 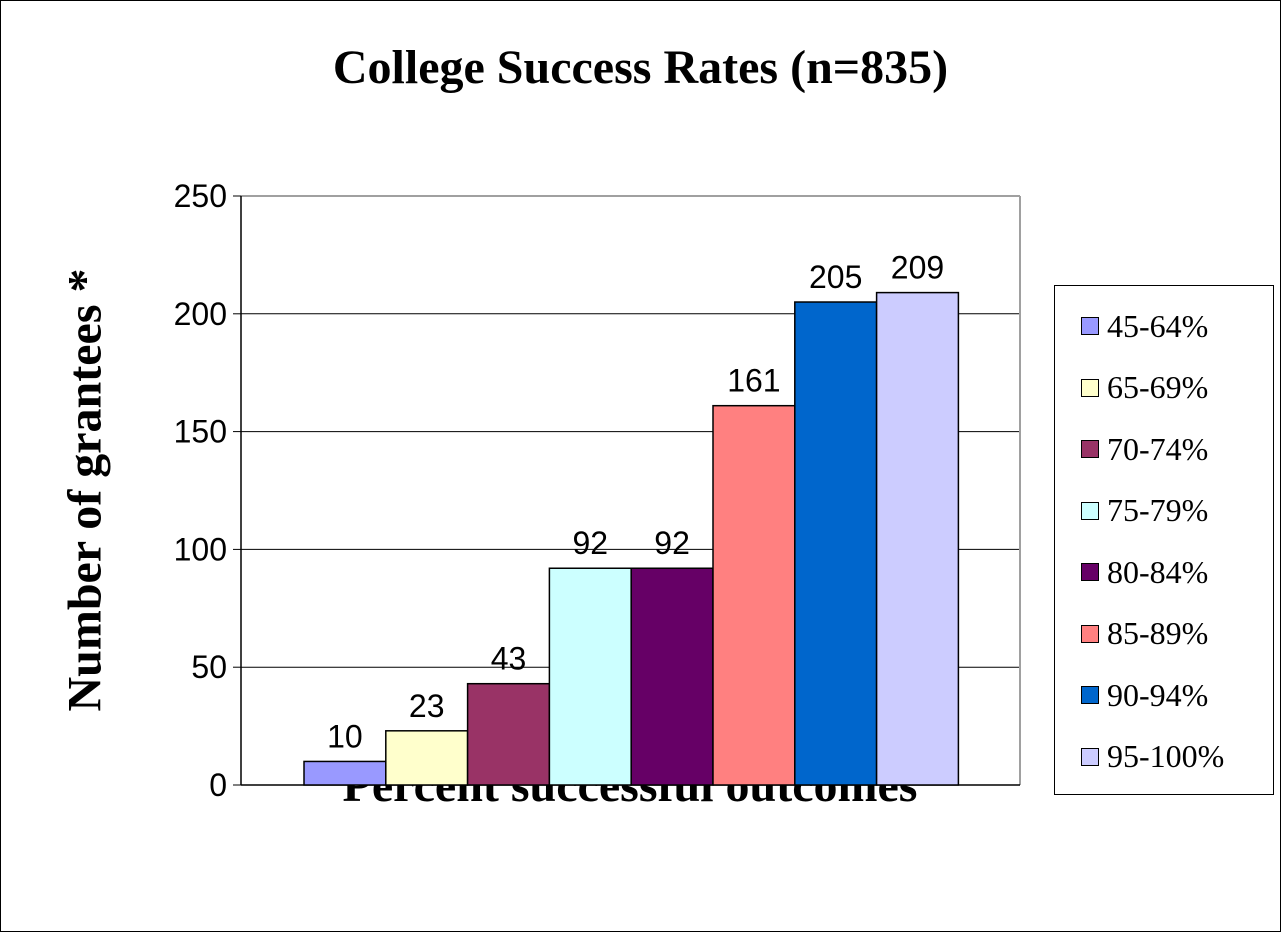 I want to click on bar-85-89%, so click(x=754, y=595).